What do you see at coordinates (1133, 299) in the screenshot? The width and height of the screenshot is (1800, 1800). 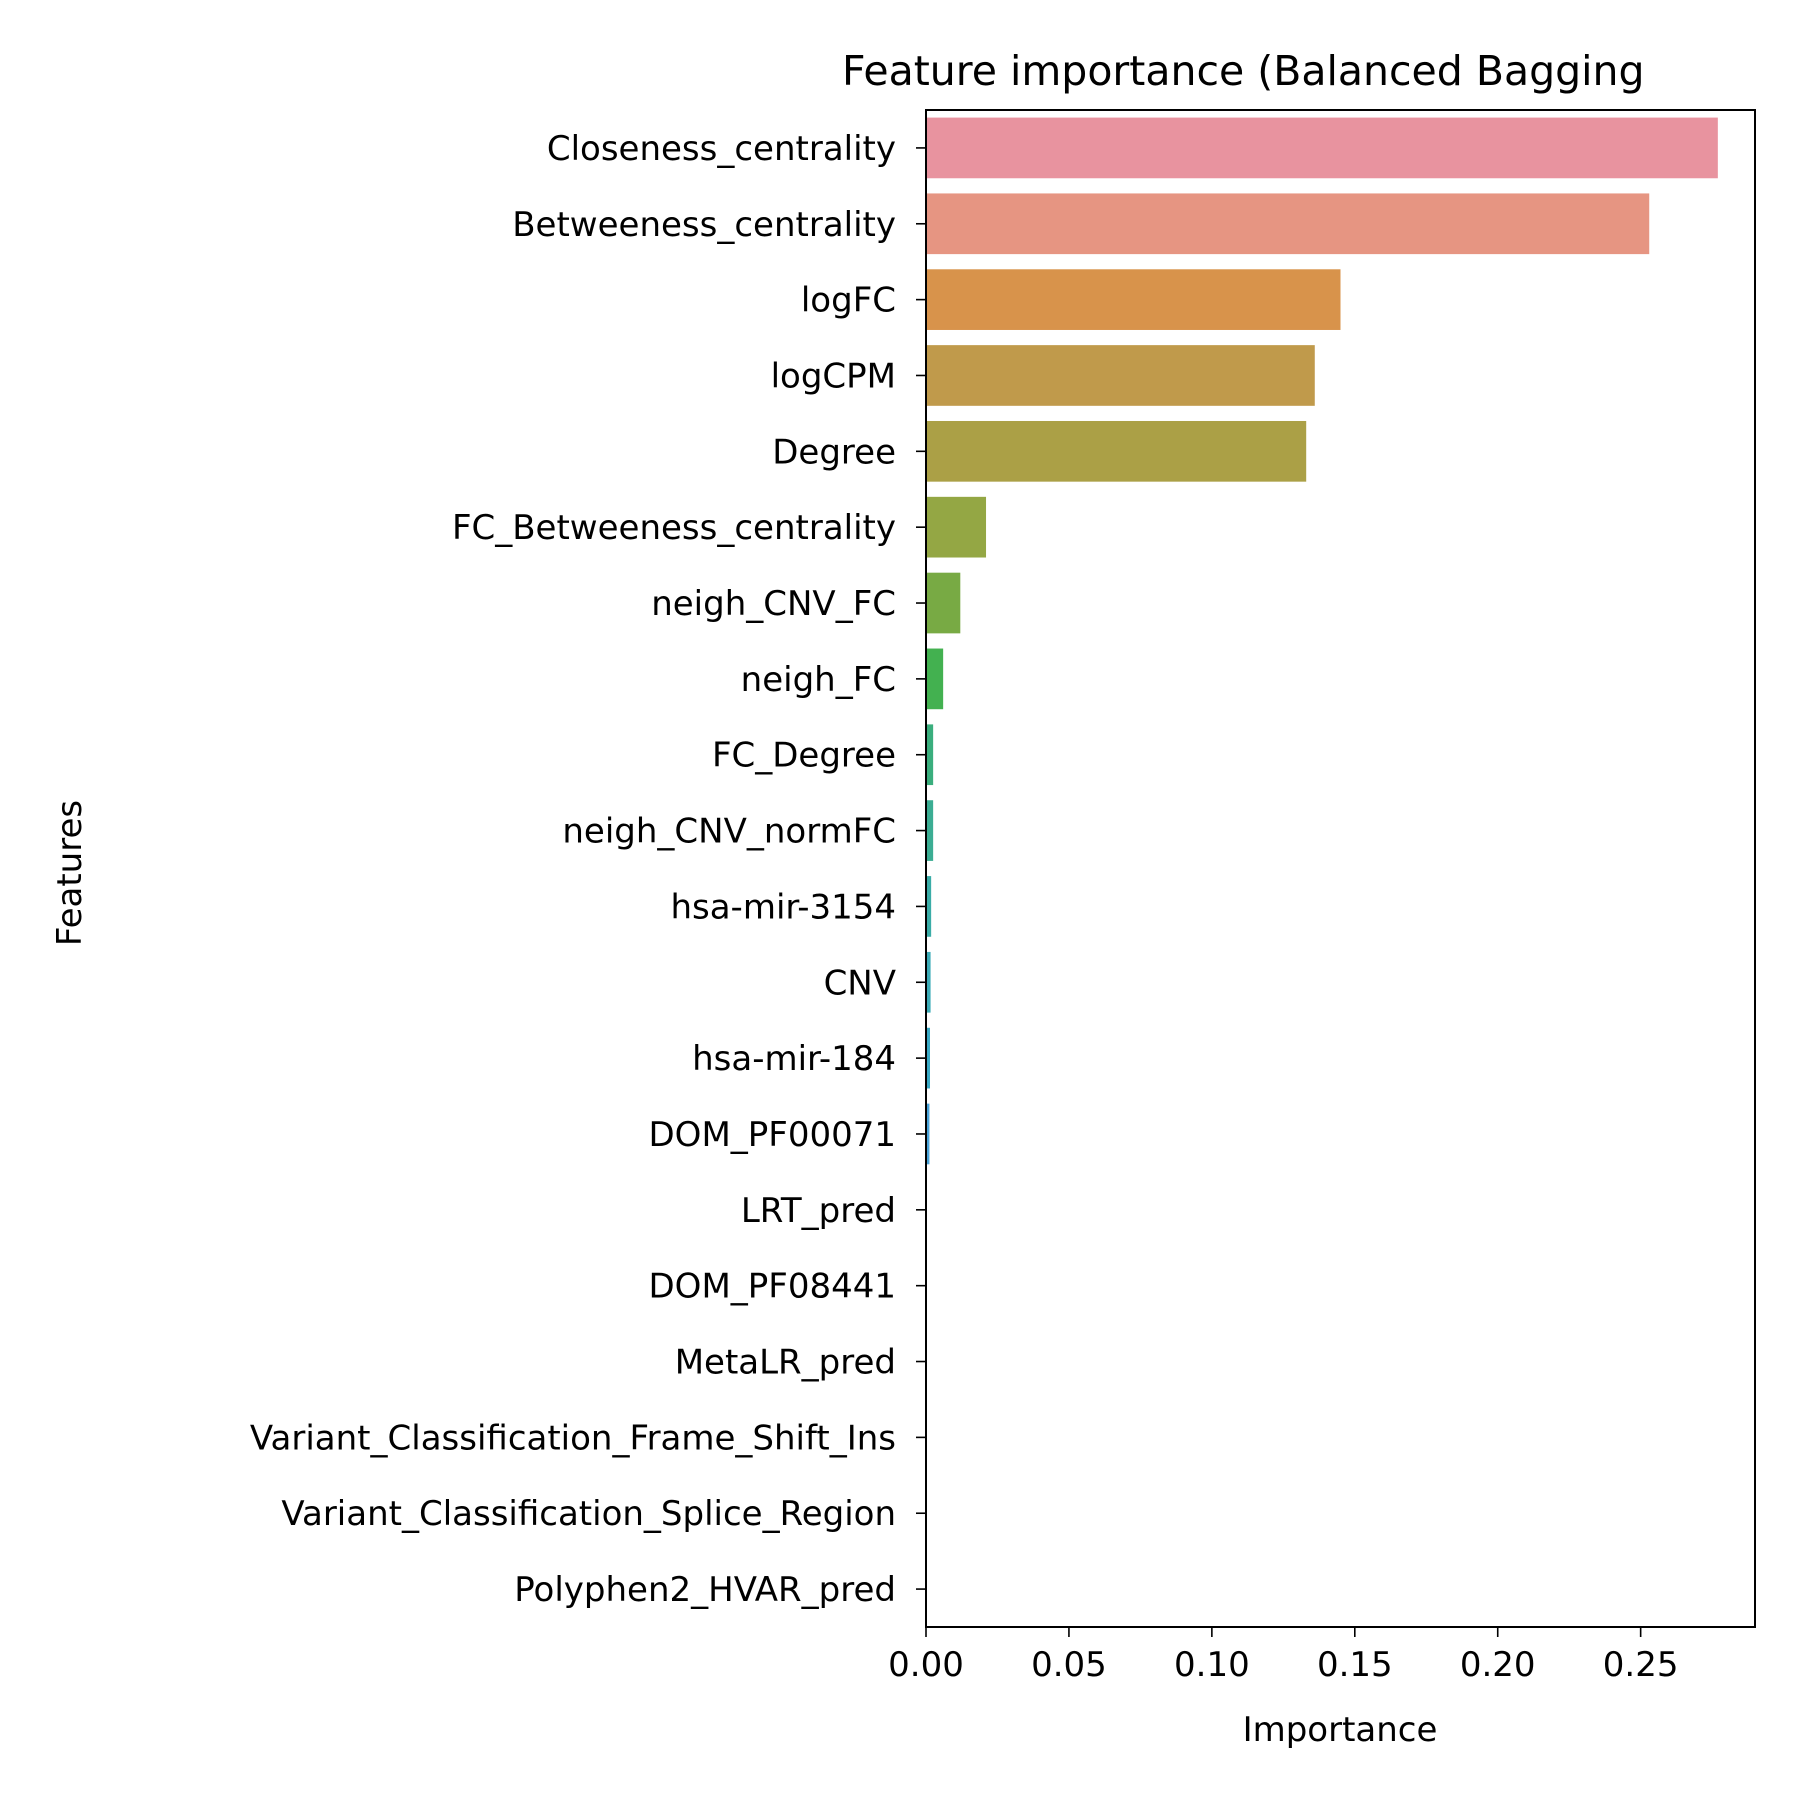 I see `bar-logFC` at bounding box center [1133, 299].